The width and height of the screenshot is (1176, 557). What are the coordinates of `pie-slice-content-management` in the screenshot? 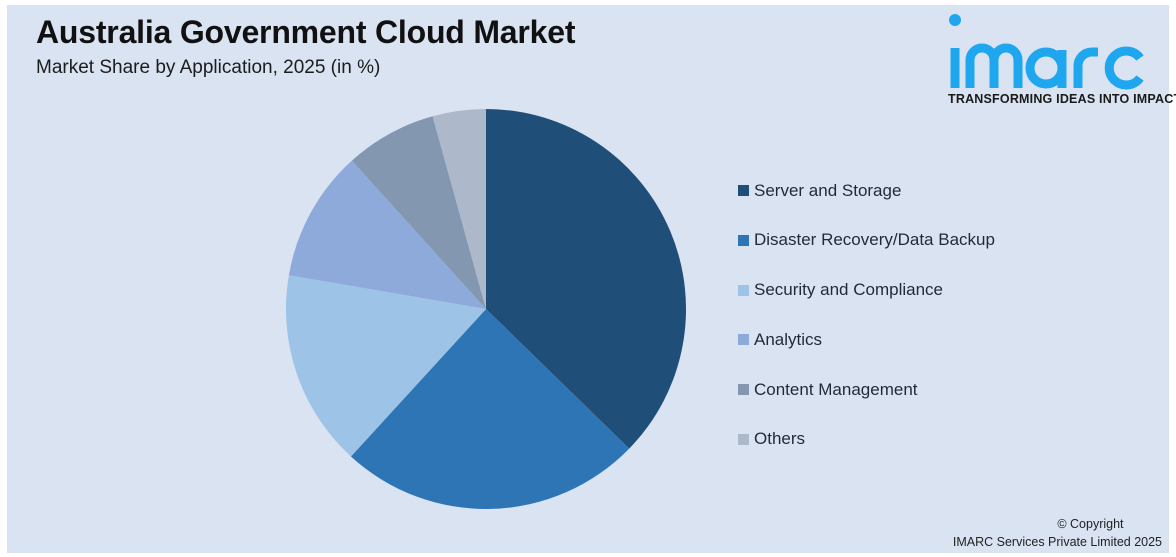 It's located at (418, 212).